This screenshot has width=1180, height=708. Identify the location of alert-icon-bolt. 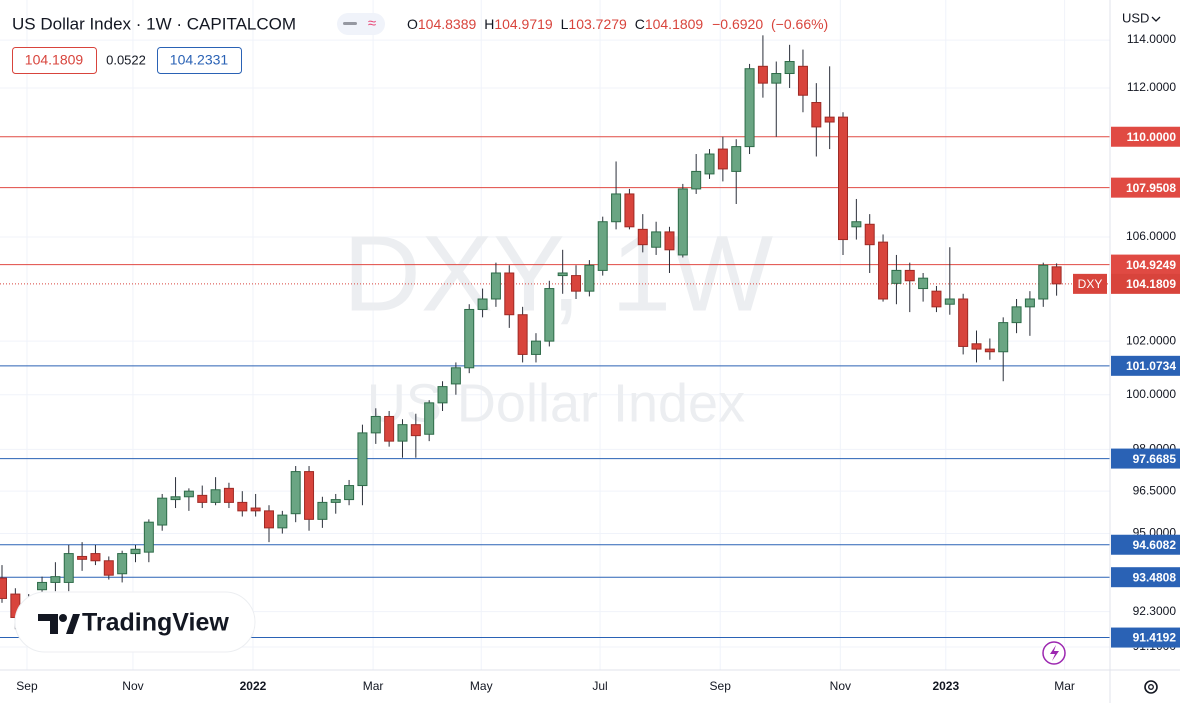
(1054, 653).